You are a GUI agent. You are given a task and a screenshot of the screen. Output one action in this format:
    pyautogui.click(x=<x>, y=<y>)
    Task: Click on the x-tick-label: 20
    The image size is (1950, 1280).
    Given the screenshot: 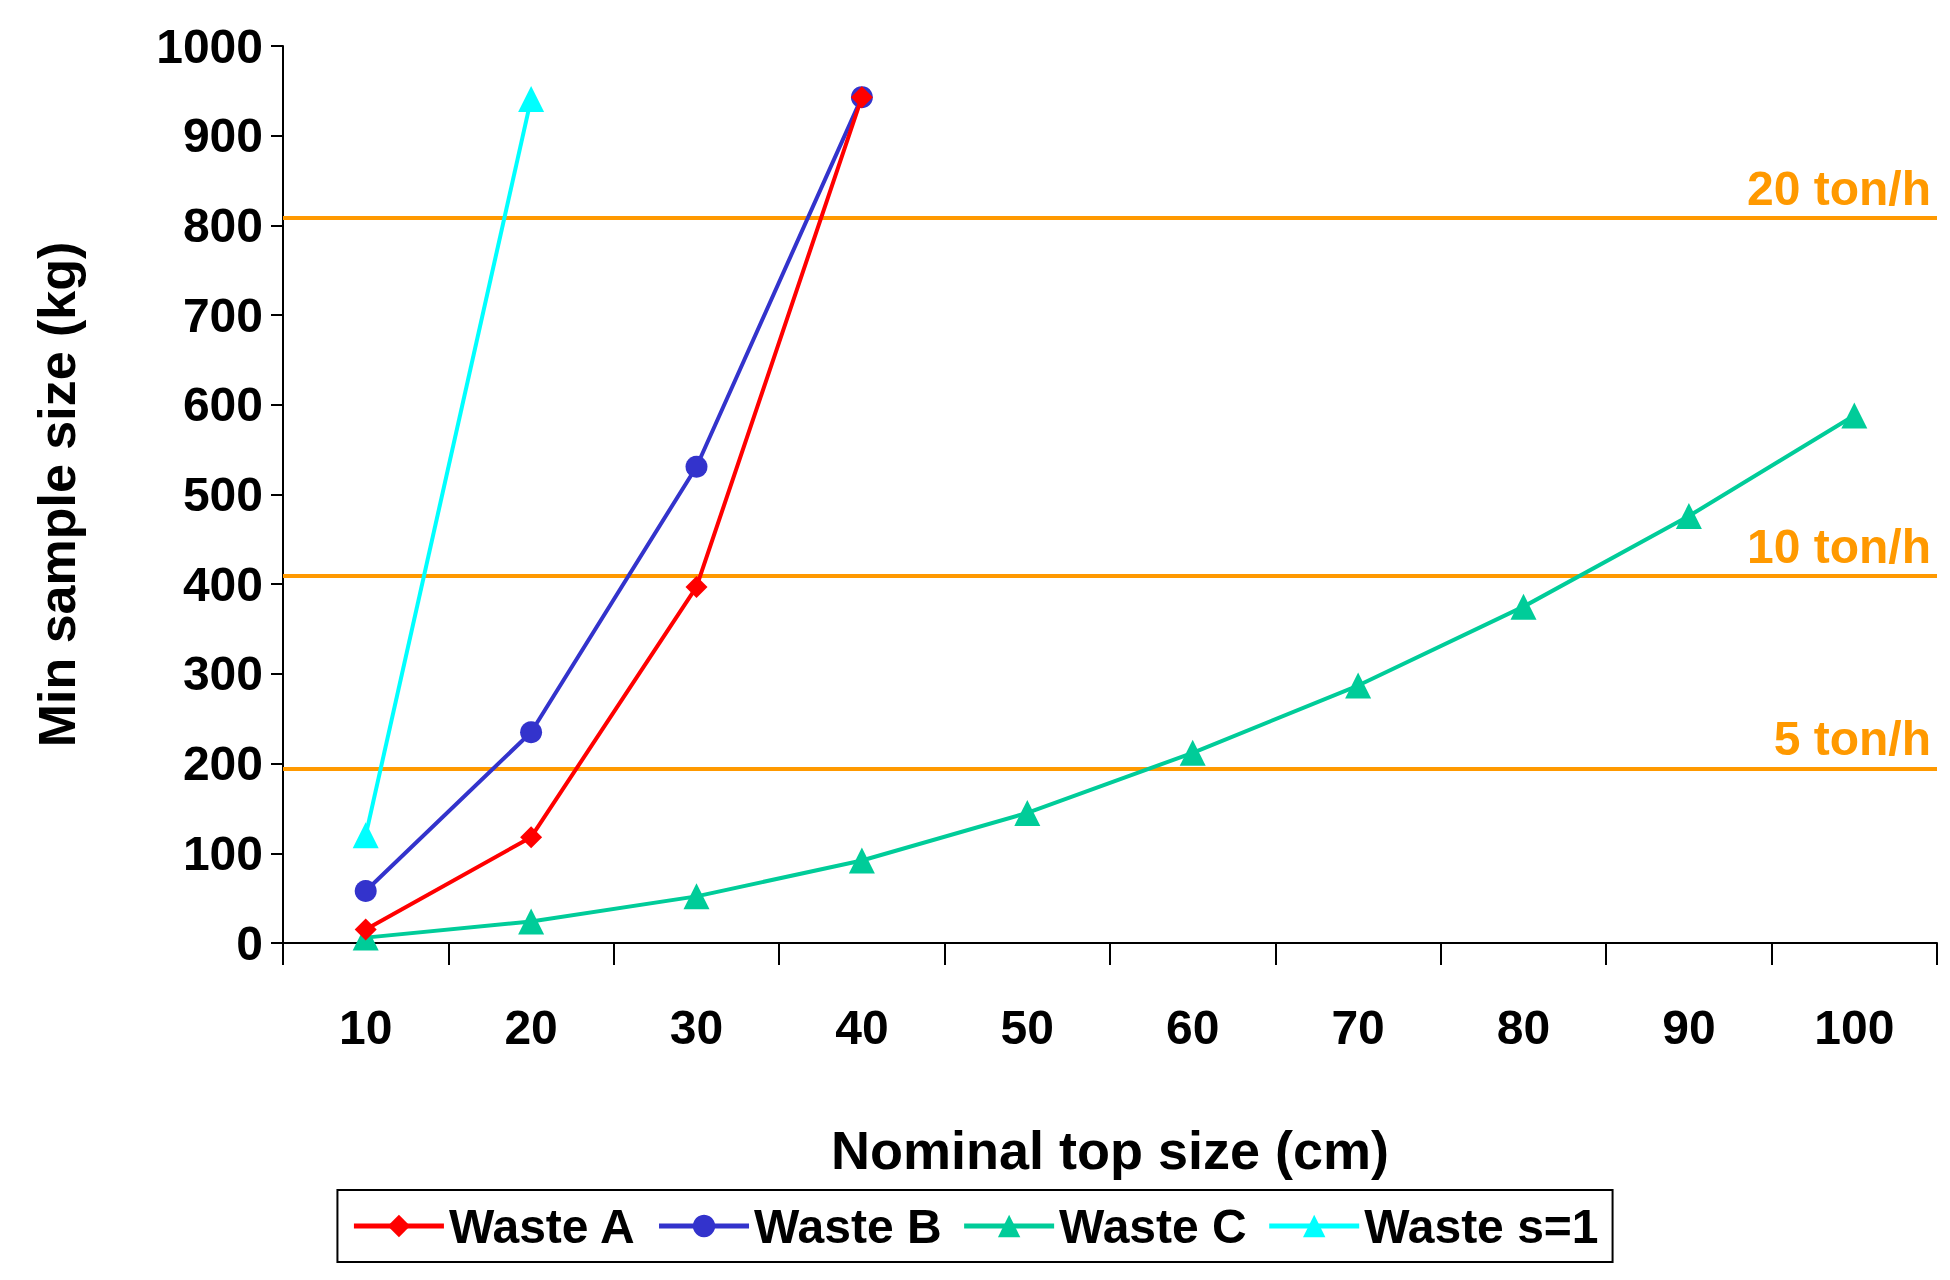 What is the action you would take?
    pyautogui.click(x=531, y=1027)
    